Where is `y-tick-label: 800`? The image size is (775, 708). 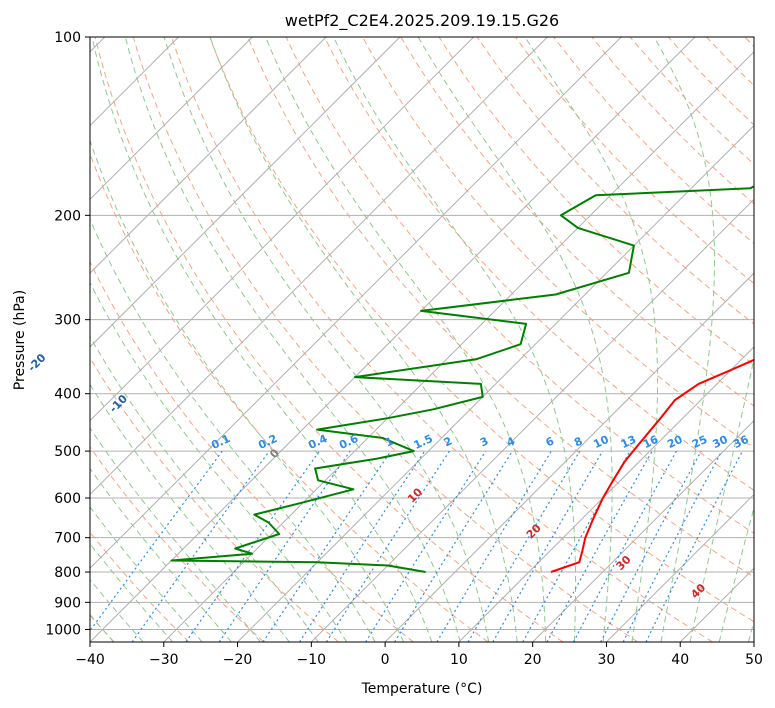 y-tick-label: 800 is located at coordinates (67, 573).